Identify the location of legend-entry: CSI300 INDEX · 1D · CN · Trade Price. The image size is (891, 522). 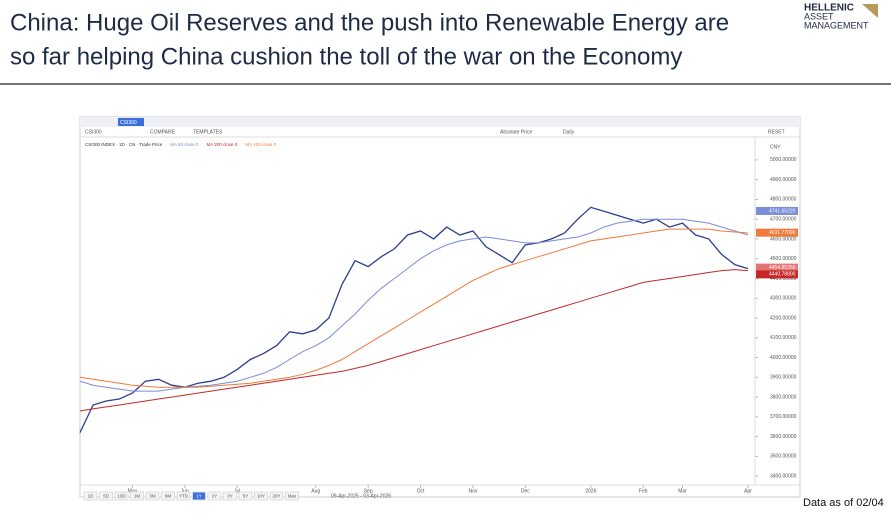
(124, 144).